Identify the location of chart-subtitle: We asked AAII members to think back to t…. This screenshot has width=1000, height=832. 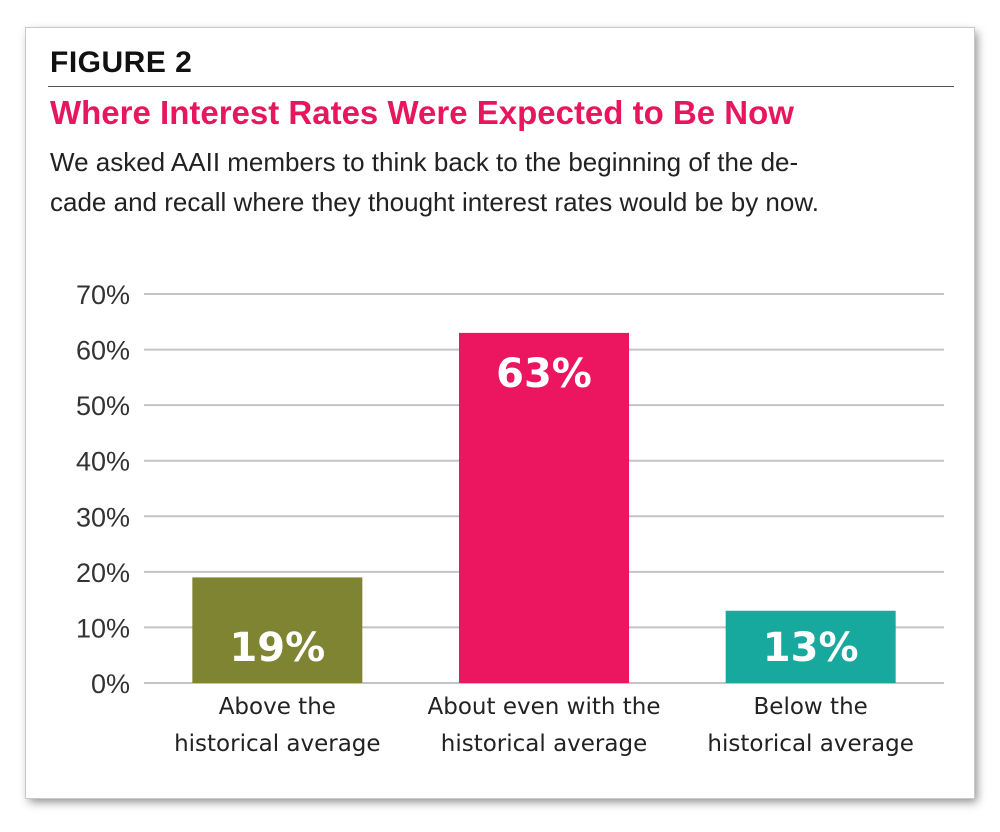
(434, 182).